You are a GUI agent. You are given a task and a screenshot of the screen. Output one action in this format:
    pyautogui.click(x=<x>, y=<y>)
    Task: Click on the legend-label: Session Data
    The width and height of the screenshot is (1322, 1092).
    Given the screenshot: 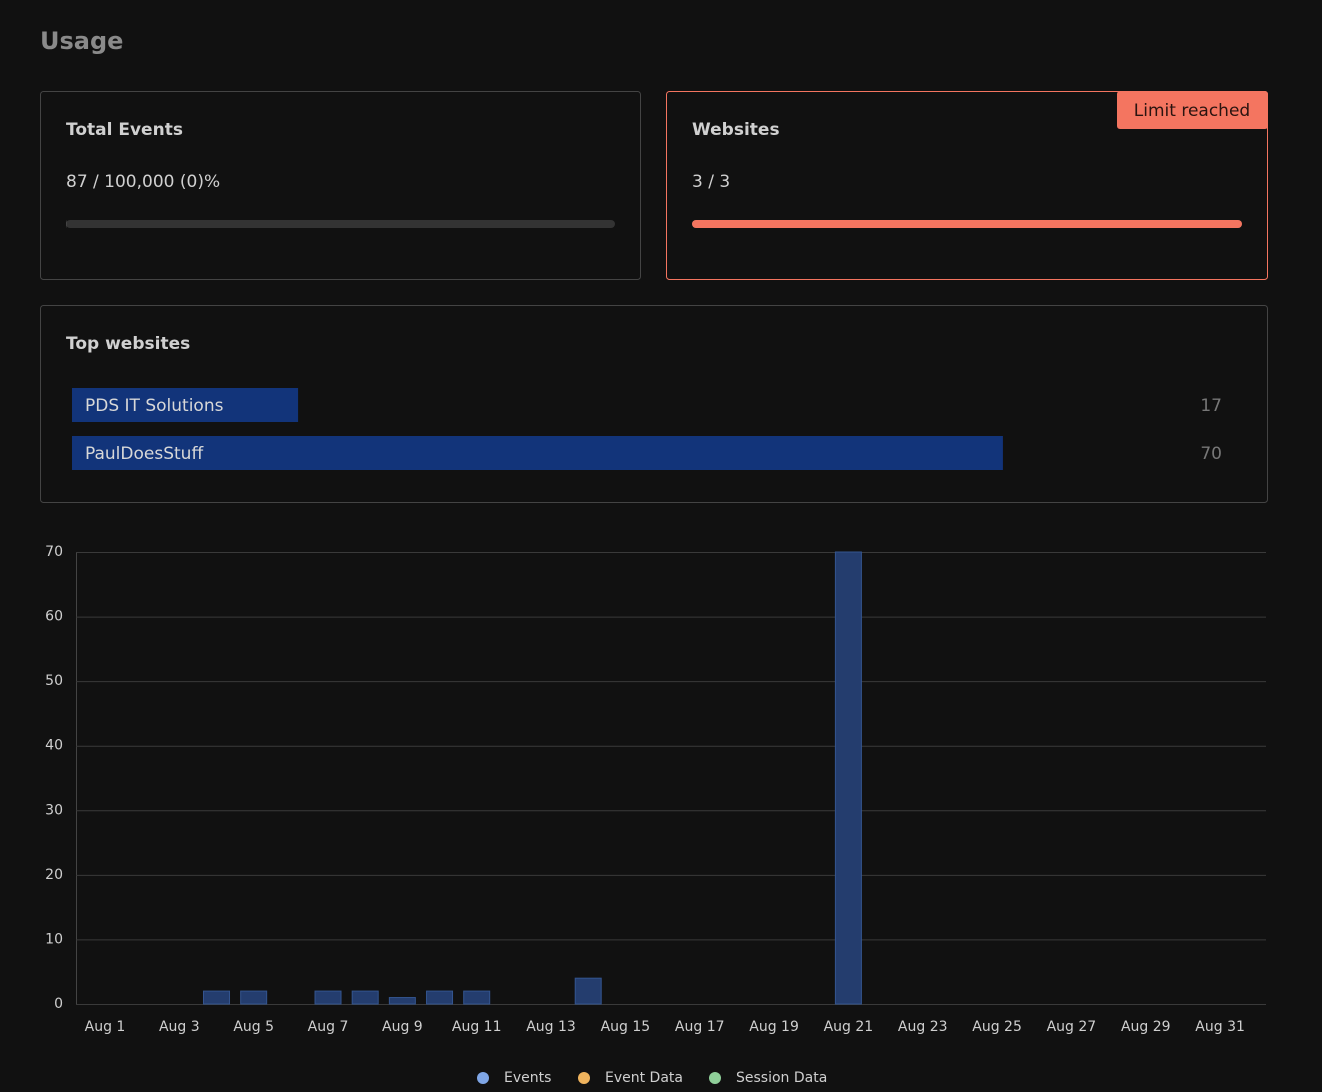 What is the action you would take?
    pyautogui.click(x=781, y=1078)
    